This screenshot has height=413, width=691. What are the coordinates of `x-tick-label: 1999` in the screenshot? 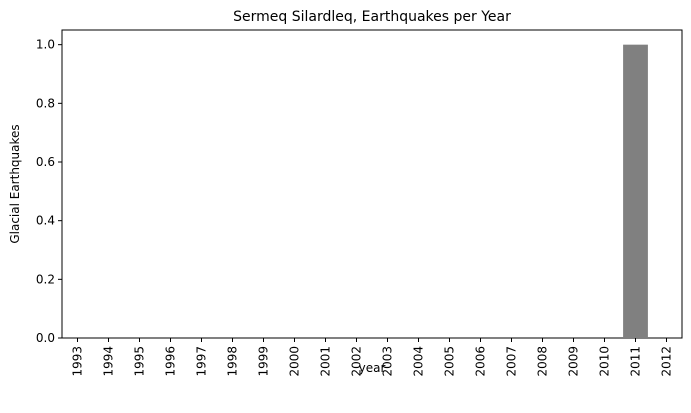 It's located at (264, 361).